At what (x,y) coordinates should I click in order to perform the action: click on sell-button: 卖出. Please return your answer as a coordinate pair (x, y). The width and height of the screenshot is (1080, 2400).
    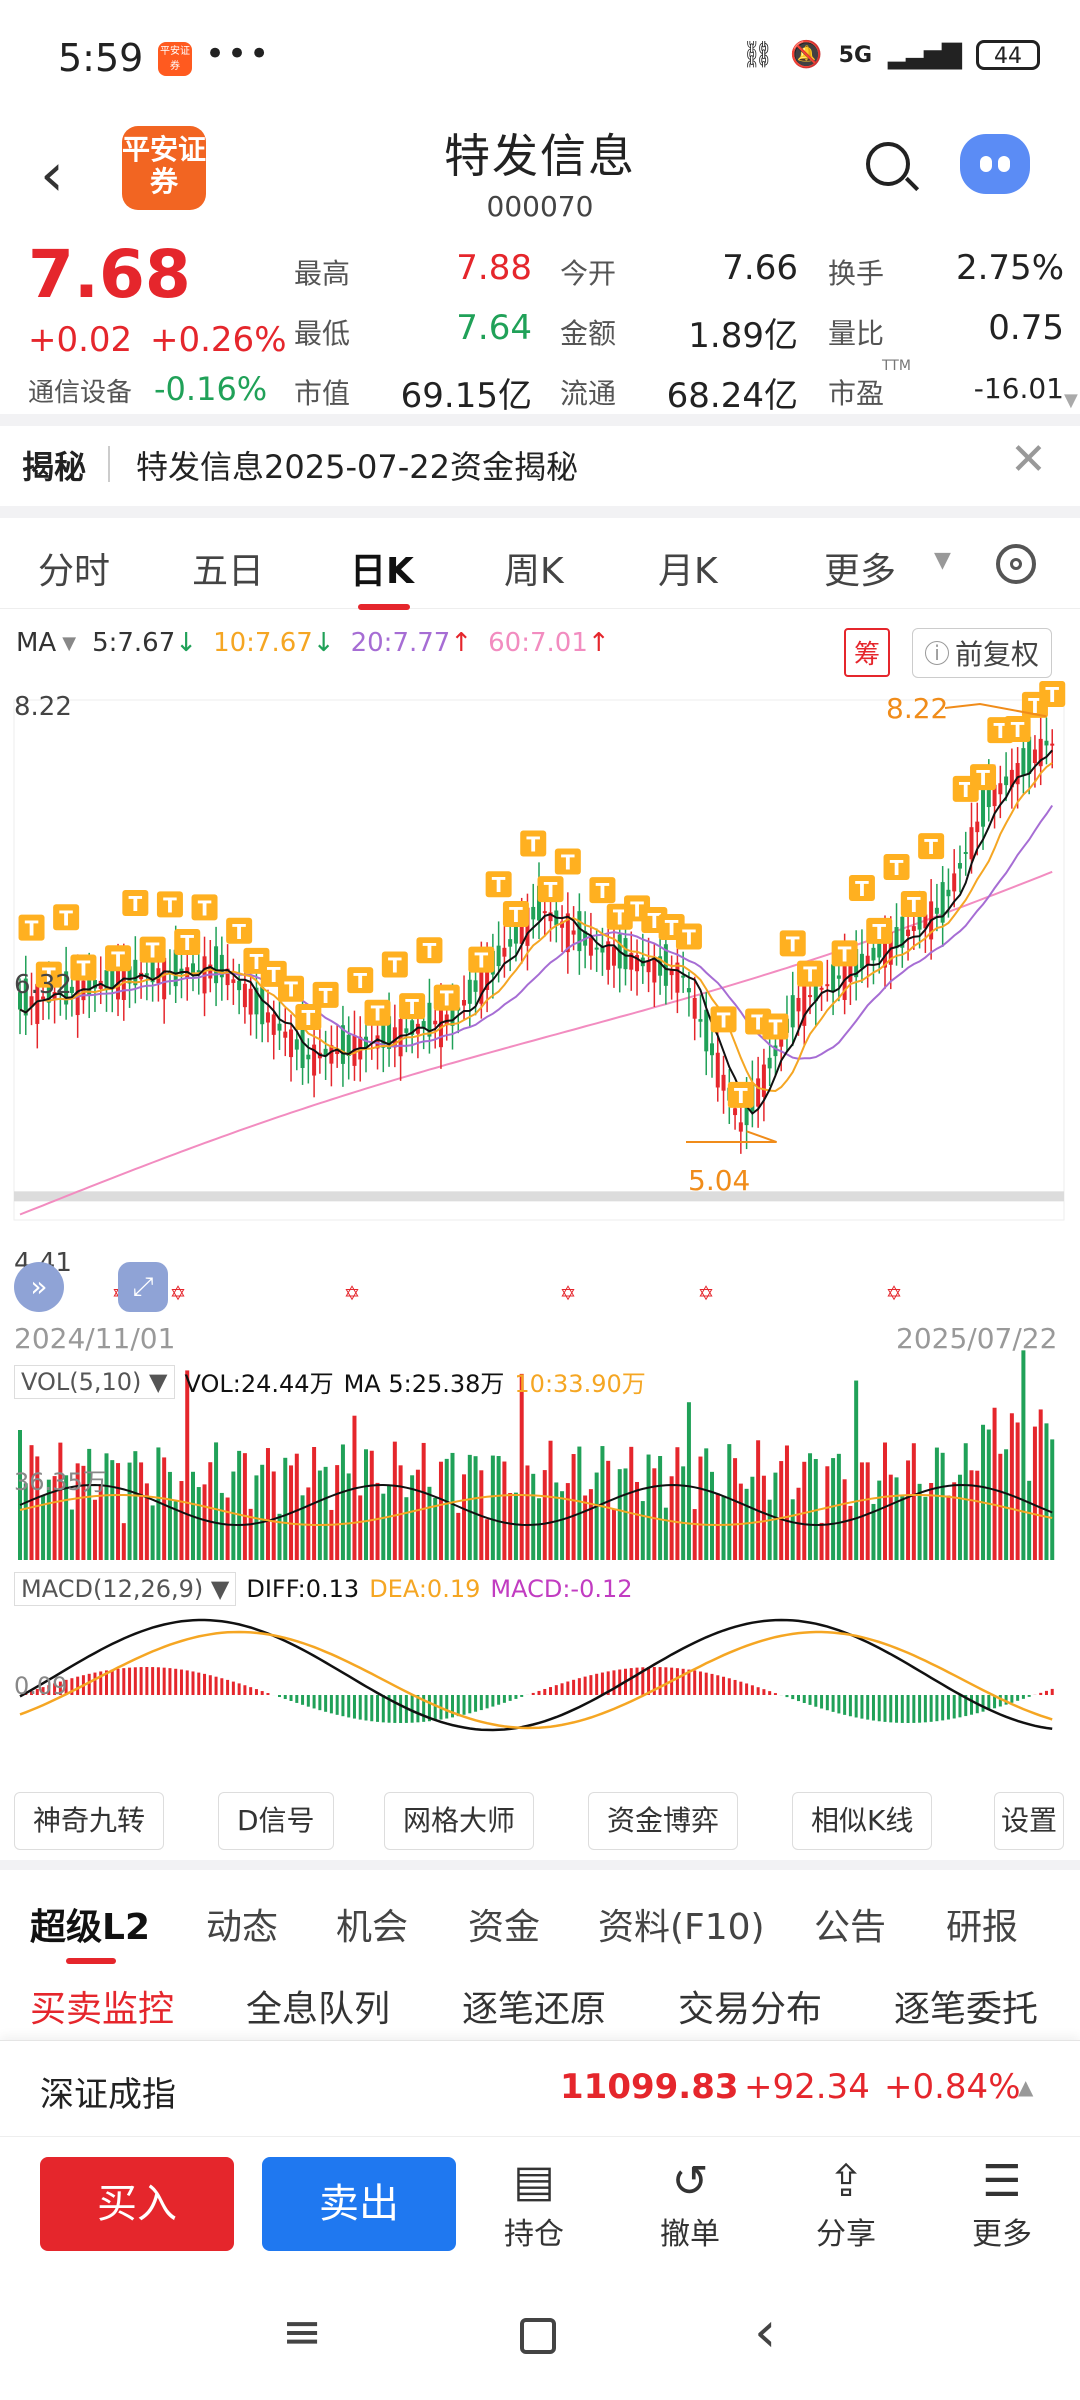
    Looking at the image, I should click on (359, 2204).